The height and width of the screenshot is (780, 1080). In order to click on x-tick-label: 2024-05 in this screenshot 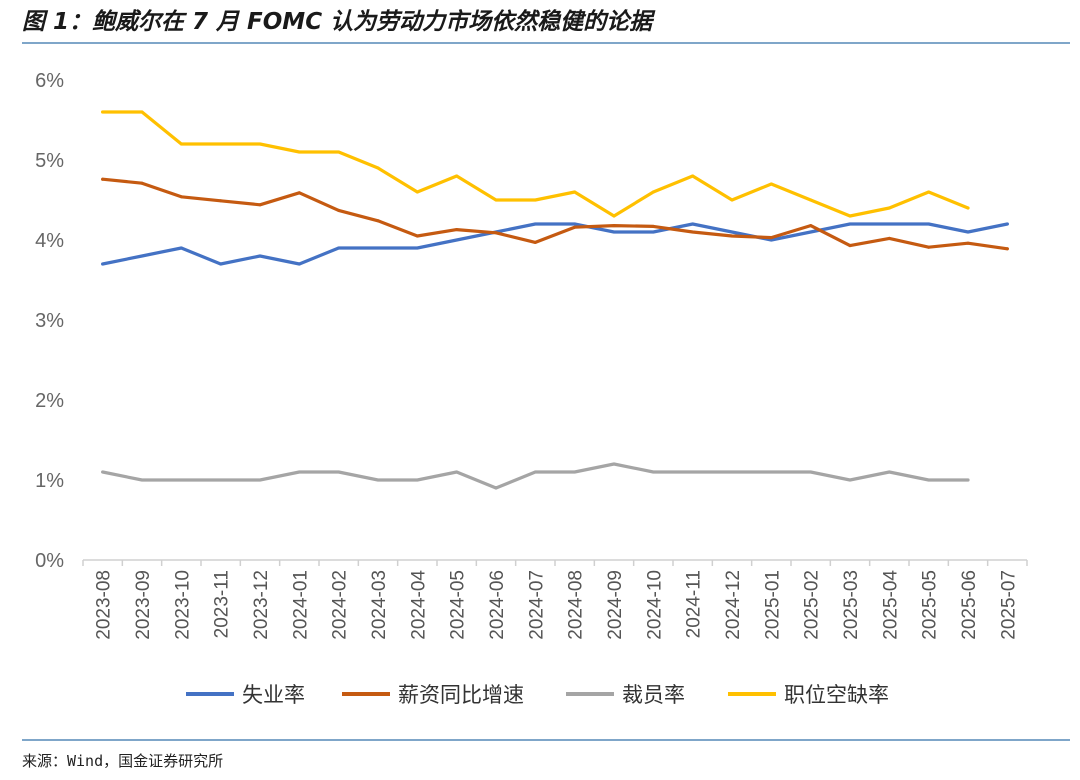, I will do `click(458, 605)`.